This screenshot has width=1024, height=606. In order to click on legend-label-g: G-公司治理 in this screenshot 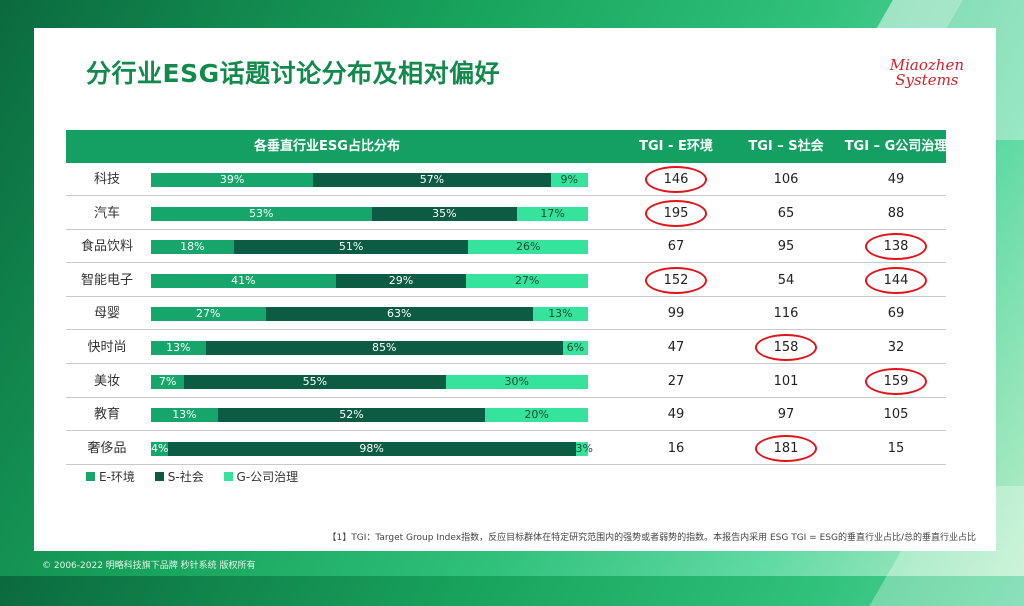, I will do `click(267, 477)`.